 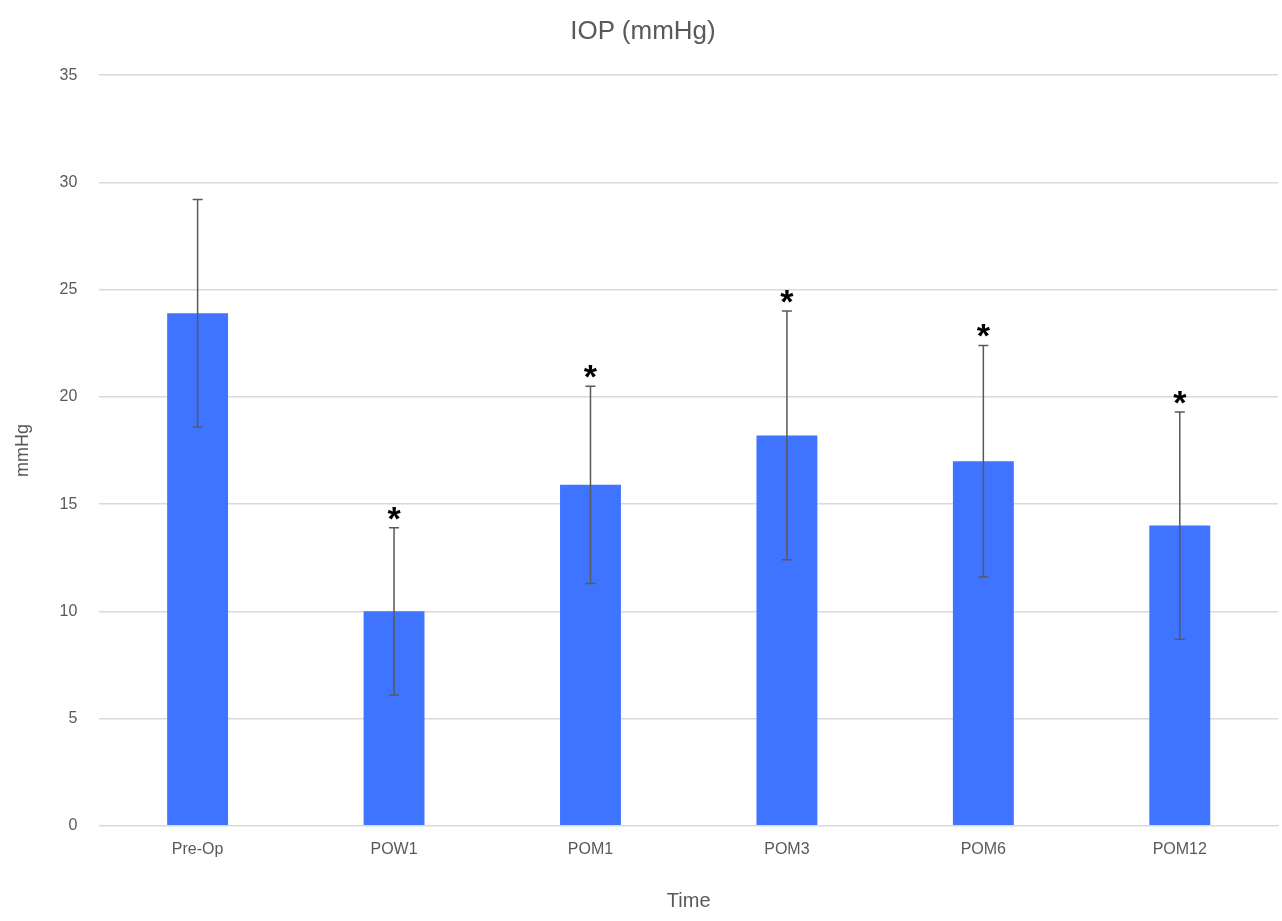 What do you see at coordinates (197, 848) in the screenshot?
I see `x-tick-label: Pre-Op` at bounding box center [197, 848].